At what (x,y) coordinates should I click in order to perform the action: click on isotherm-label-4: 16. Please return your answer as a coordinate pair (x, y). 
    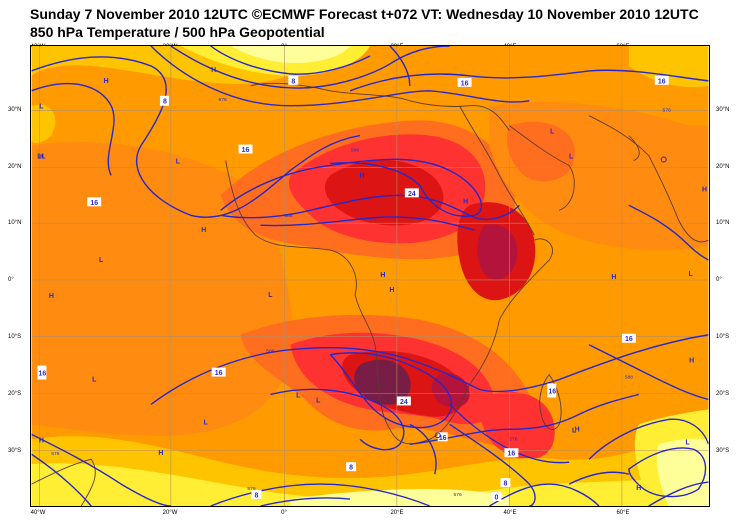
    Looking at the image, I should click on (245, 149).